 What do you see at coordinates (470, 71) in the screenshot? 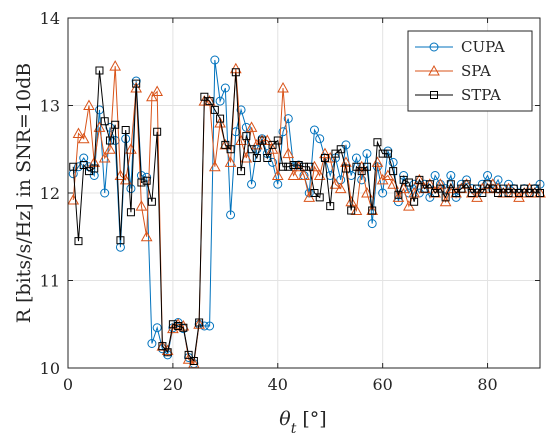
I see `legend: CUPA SPA STPA` at bounding box center [470, 71].